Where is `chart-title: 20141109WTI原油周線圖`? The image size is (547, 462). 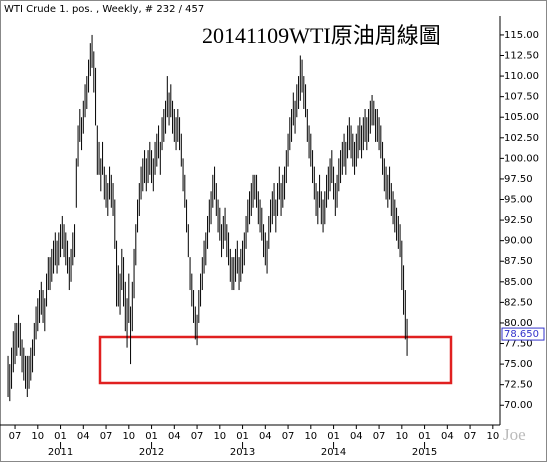
chart-title: 20141109WTI原油周線圖 is located at coordinates (321, 35).